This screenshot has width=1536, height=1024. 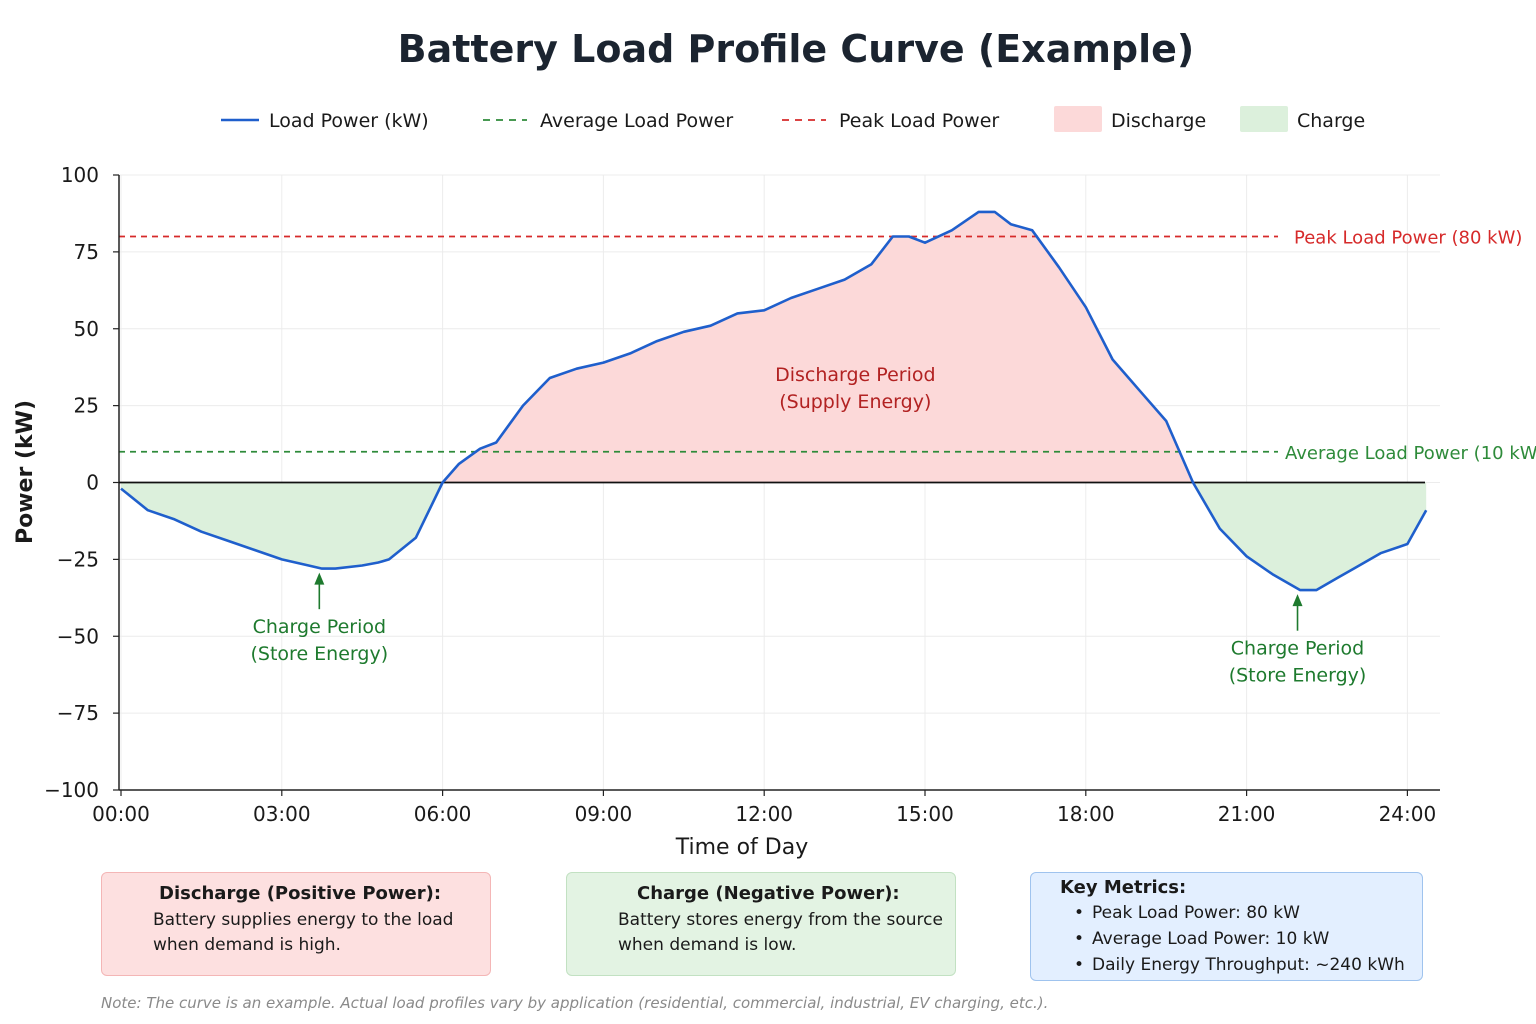 What do you see at coordinates (925, 814) in the screenshot?
I see `x-tick-label: 15:00` at bounding box center [925, 814].